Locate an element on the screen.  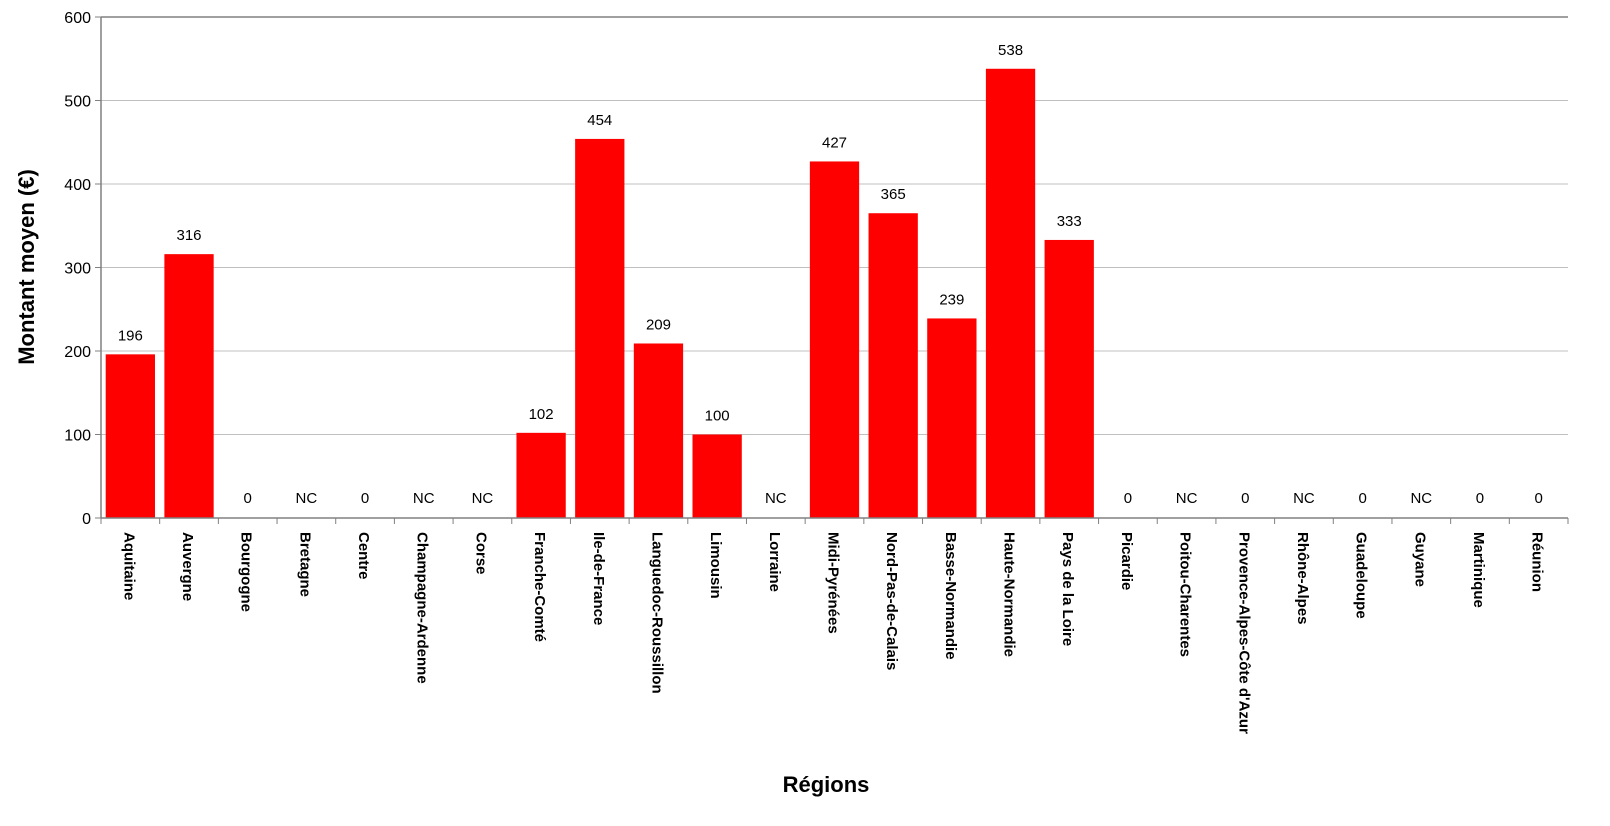
x-category-label: Basse-Normandie is located at coordinates (950, 596).